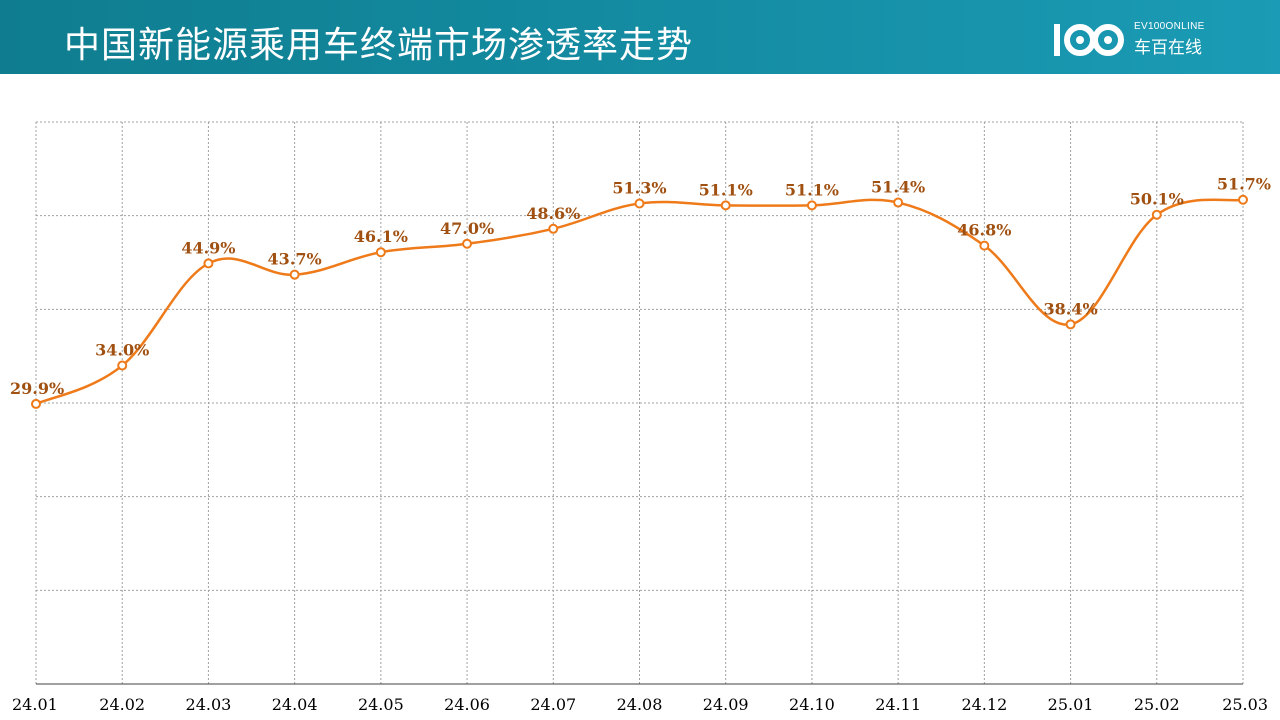  I want to click on data-label: 51.4%, so click(898, 187).